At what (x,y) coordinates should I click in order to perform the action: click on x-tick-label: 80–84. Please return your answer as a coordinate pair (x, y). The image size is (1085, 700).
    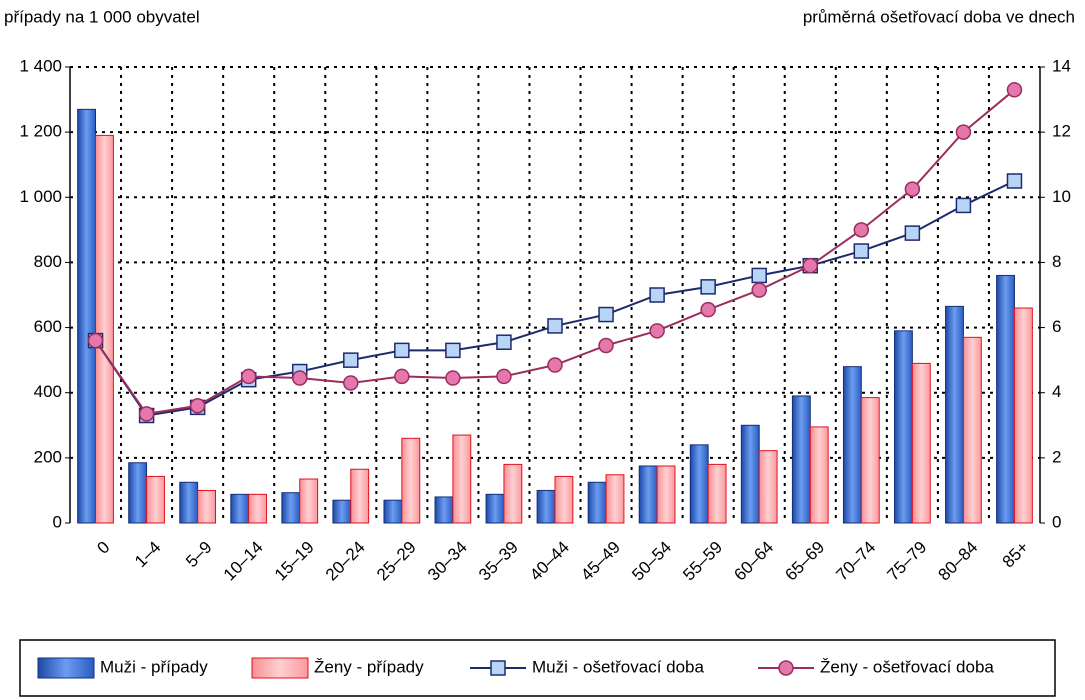
    Looking at the image, I should click on (958, 561).